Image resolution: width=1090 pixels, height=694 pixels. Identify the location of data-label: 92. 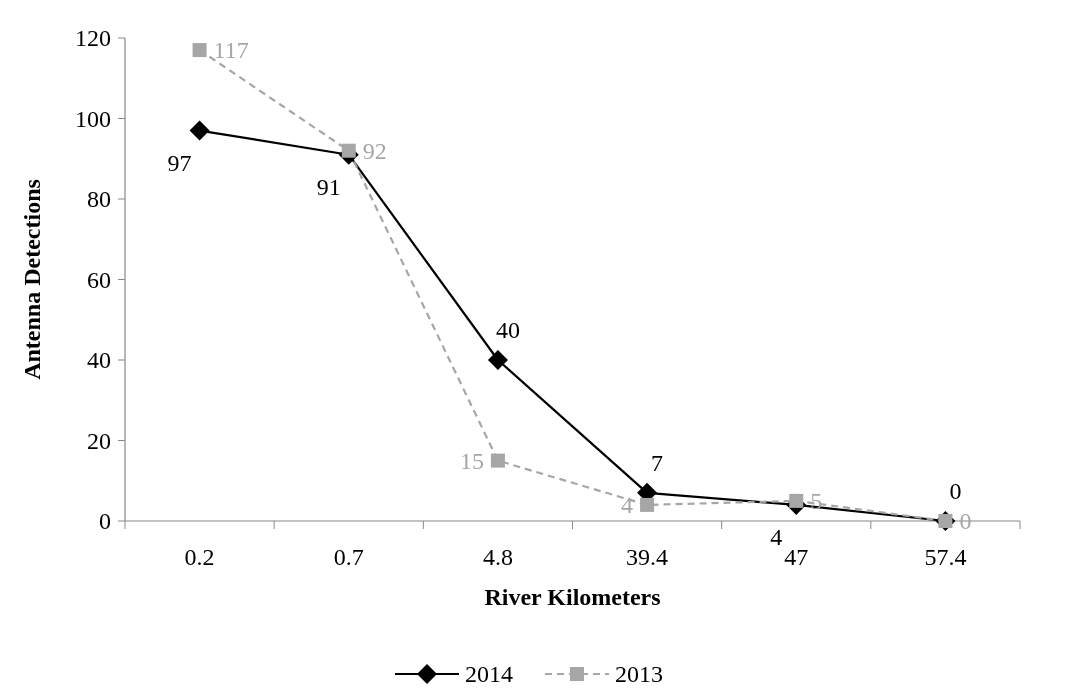
(374, 150).